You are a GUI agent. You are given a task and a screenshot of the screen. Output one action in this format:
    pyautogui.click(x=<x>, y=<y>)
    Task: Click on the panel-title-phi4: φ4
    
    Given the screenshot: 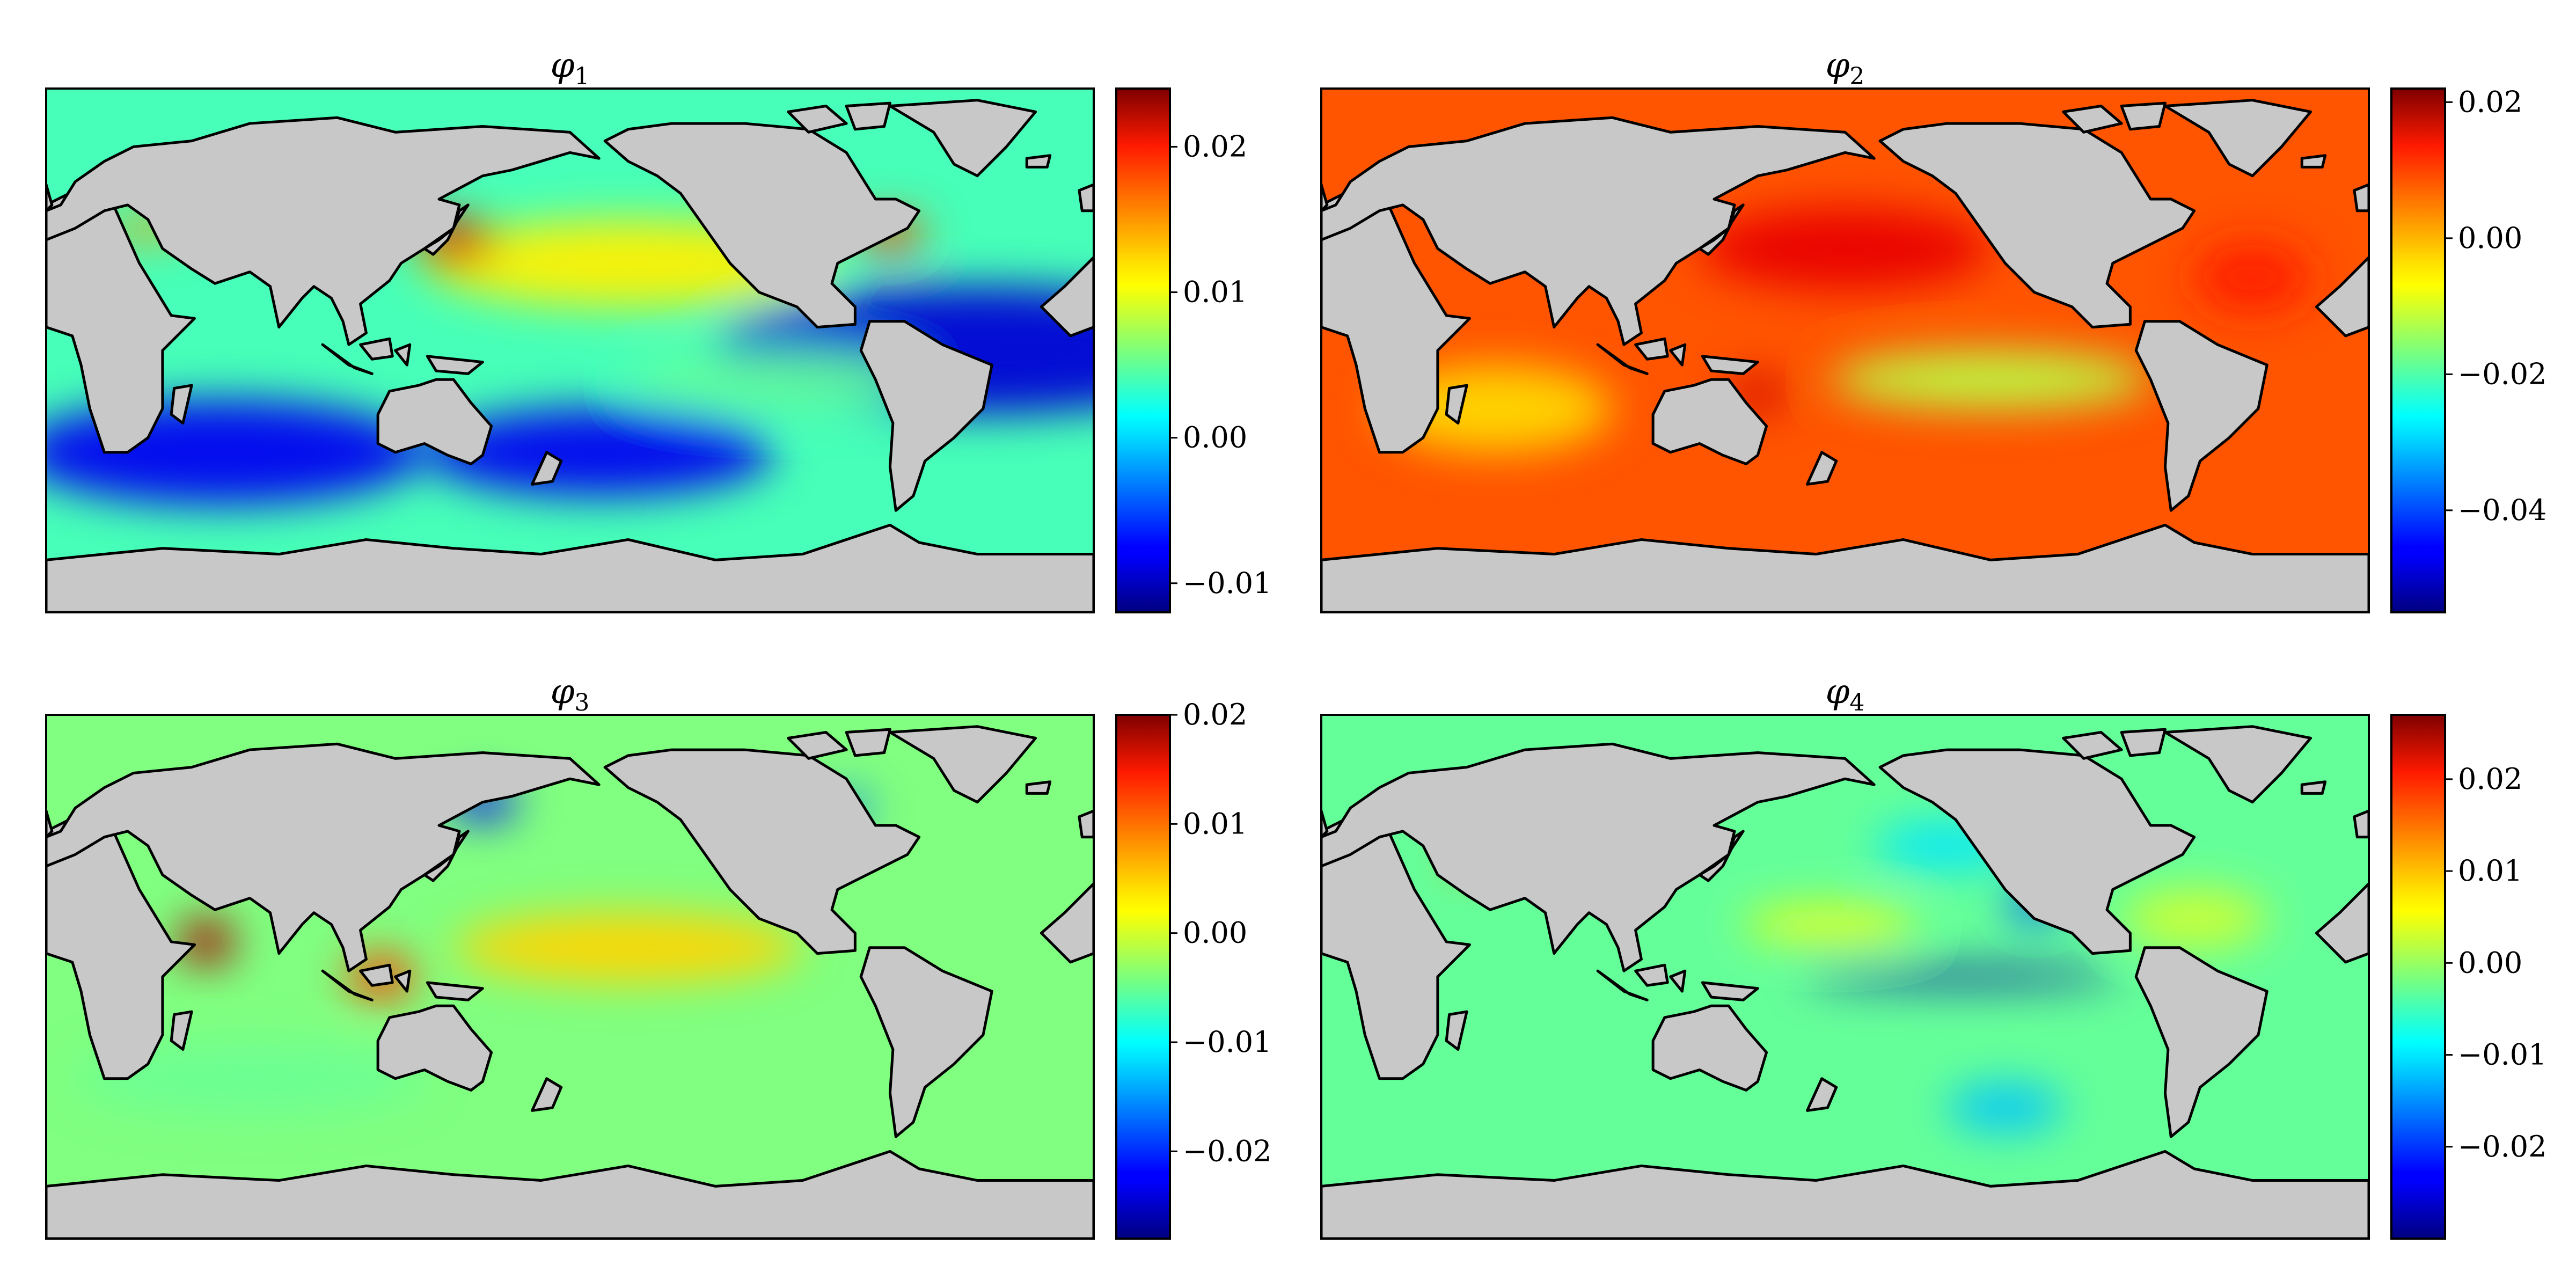 What is the action you would take?
    pyautogui.click(x=1845, y=694)
    